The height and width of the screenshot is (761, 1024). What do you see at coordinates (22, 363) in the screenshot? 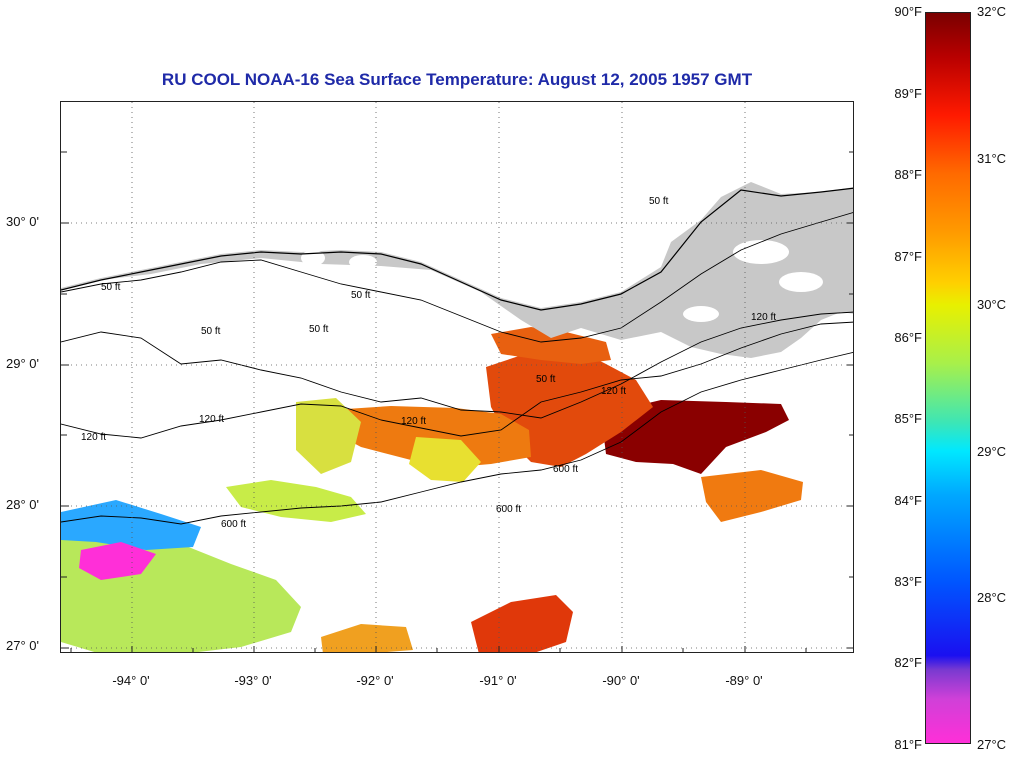
I see `lat-label: 29° 0'` at bounding box center [22, 363].